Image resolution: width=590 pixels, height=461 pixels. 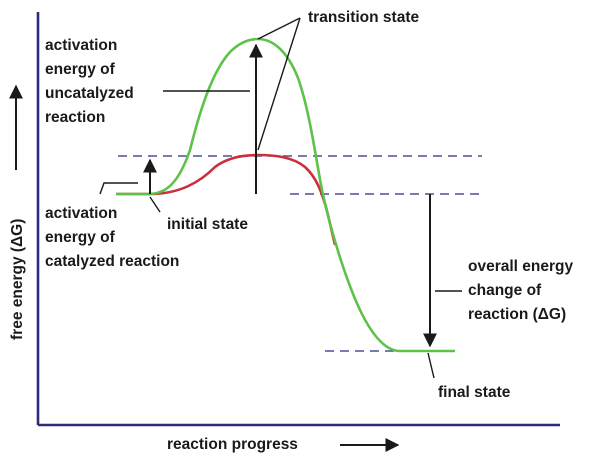 I want to click on final-state-leader, so click(x=431, y=365).